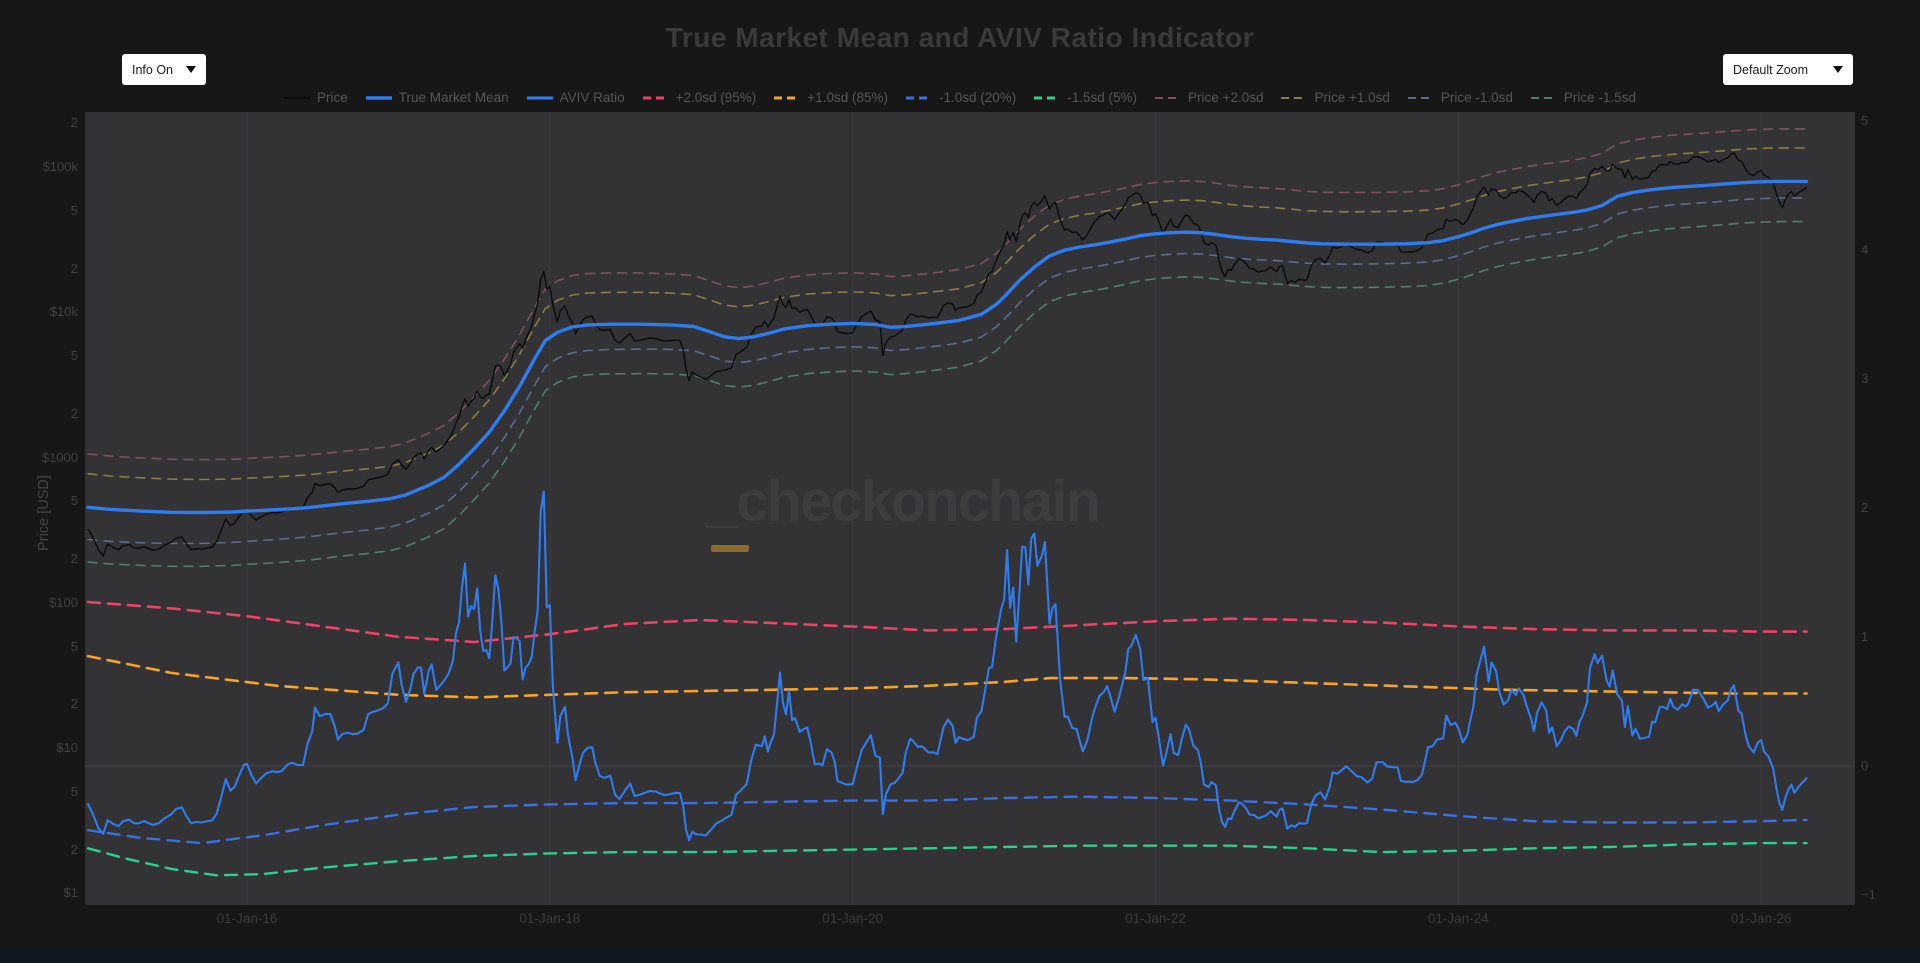 The width and height of the screenshot is (1920, 963). Describe the element at coordinates (1458, 918) in the screenshot. I see `x-tick: 01-Jan-24` at that location.